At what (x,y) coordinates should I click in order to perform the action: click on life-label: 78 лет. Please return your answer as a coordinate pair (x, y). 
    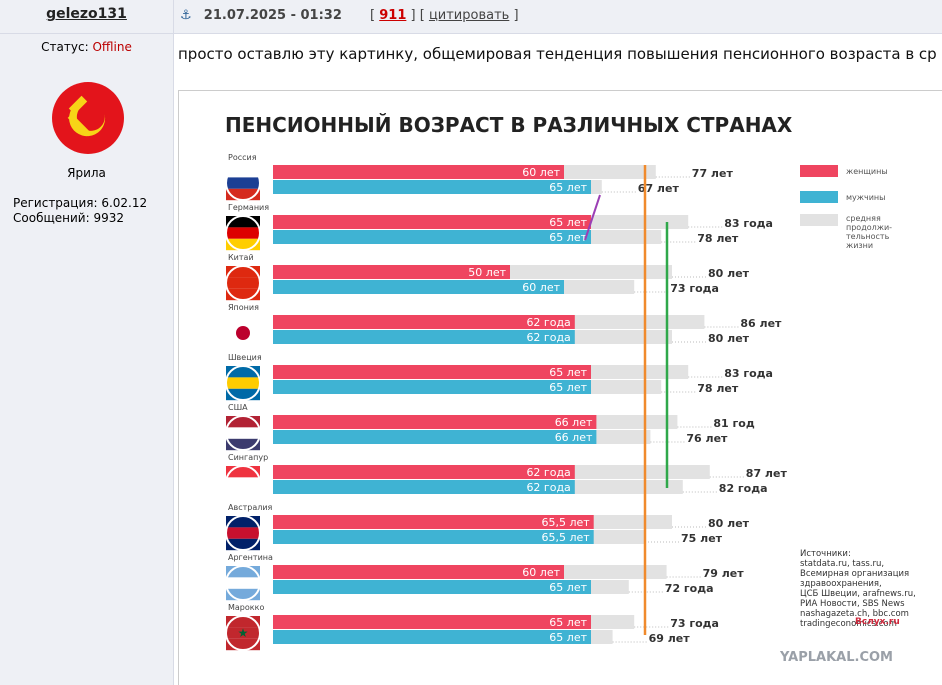
    Looking at the image, I should click on (718, 388).